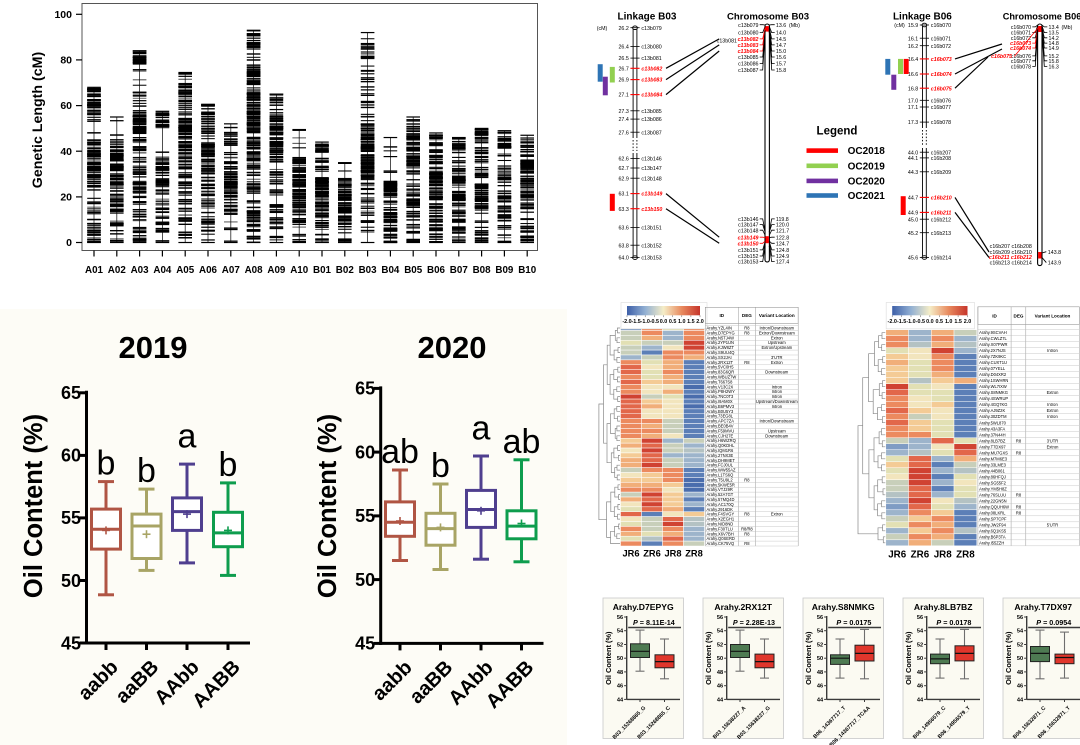 The width and height of the screenshot is (1080, 745). Describe the element at coordinates (106, 464) in the screenshot. I see `svg-text: b` at that location.